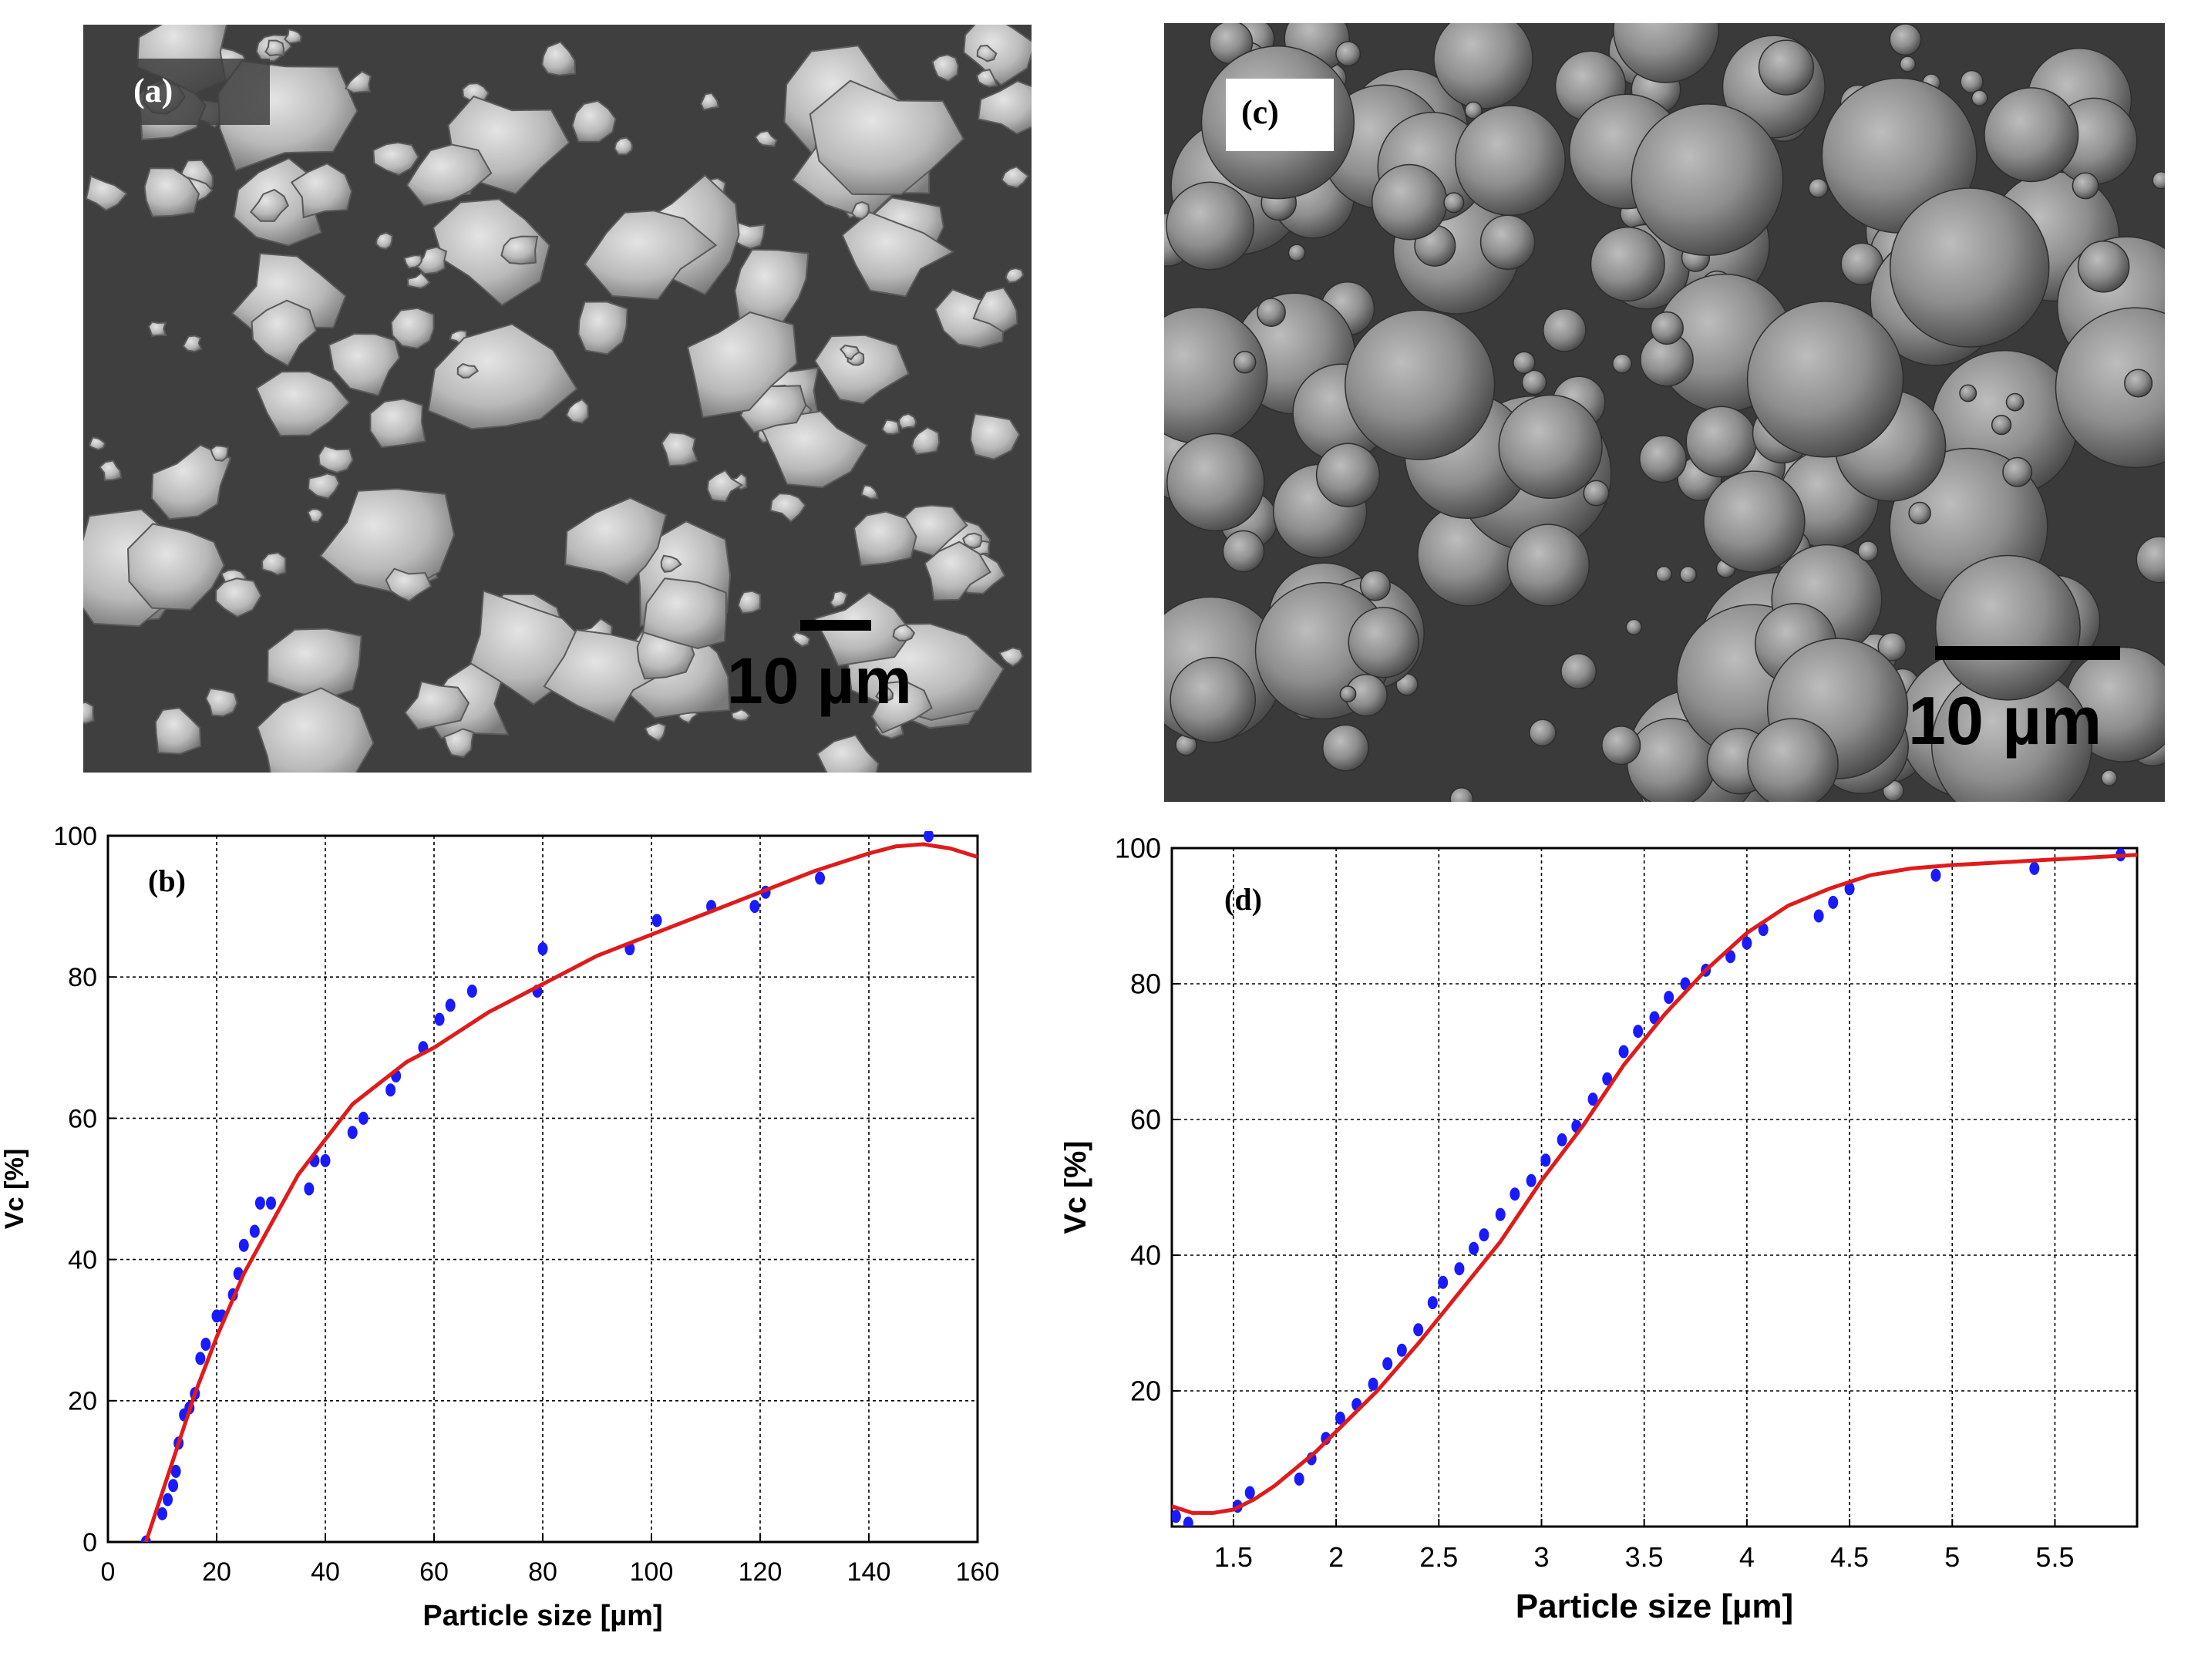 The width and height of the screenshot is (2208, 1680). Describe the element at coordinates (1849, 1557) in the screenshot. I see `x-tick-label: 4.5` at that location.